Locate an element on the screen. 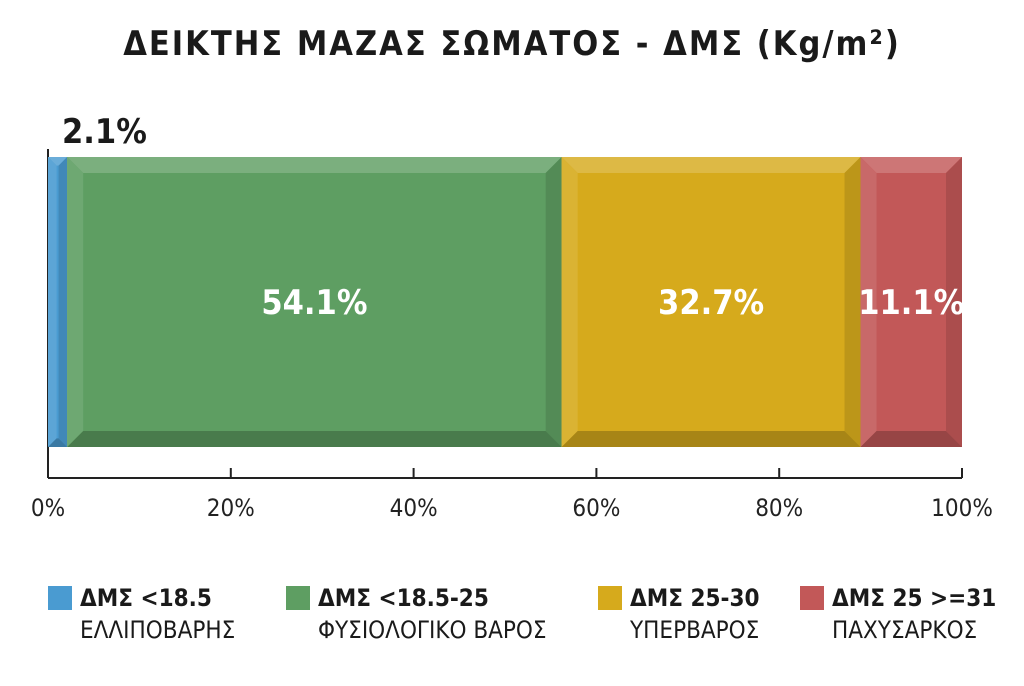 Image resolution: width=1024 pixels, height=686 pixels. legend-title-normal: ΔΜΣ <18.5-25 is located at coordinates (403, 598).